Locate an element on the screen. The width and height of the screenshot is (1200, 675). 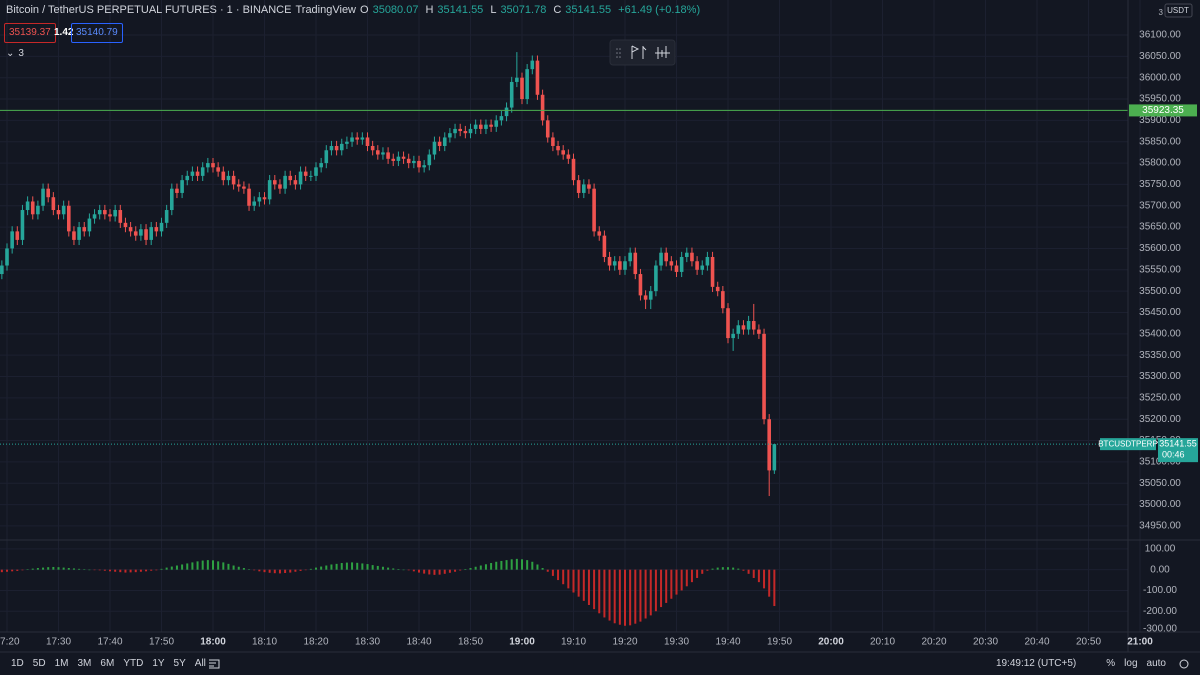
y-tick-label: 35850.00 is located at coordinates (1160, 141).